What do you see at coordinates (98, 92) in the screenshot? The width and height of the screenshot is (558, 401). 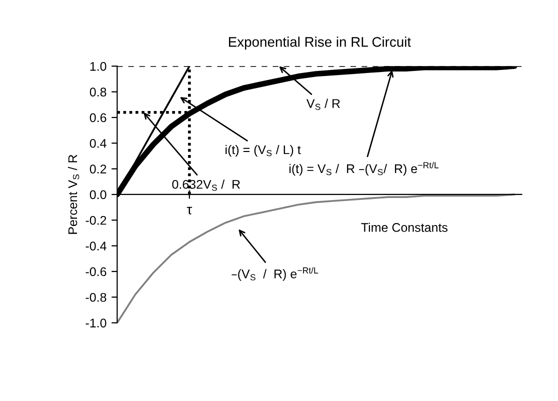 I see `y-tick-label: 0.8` at bounding box center [98, 92].